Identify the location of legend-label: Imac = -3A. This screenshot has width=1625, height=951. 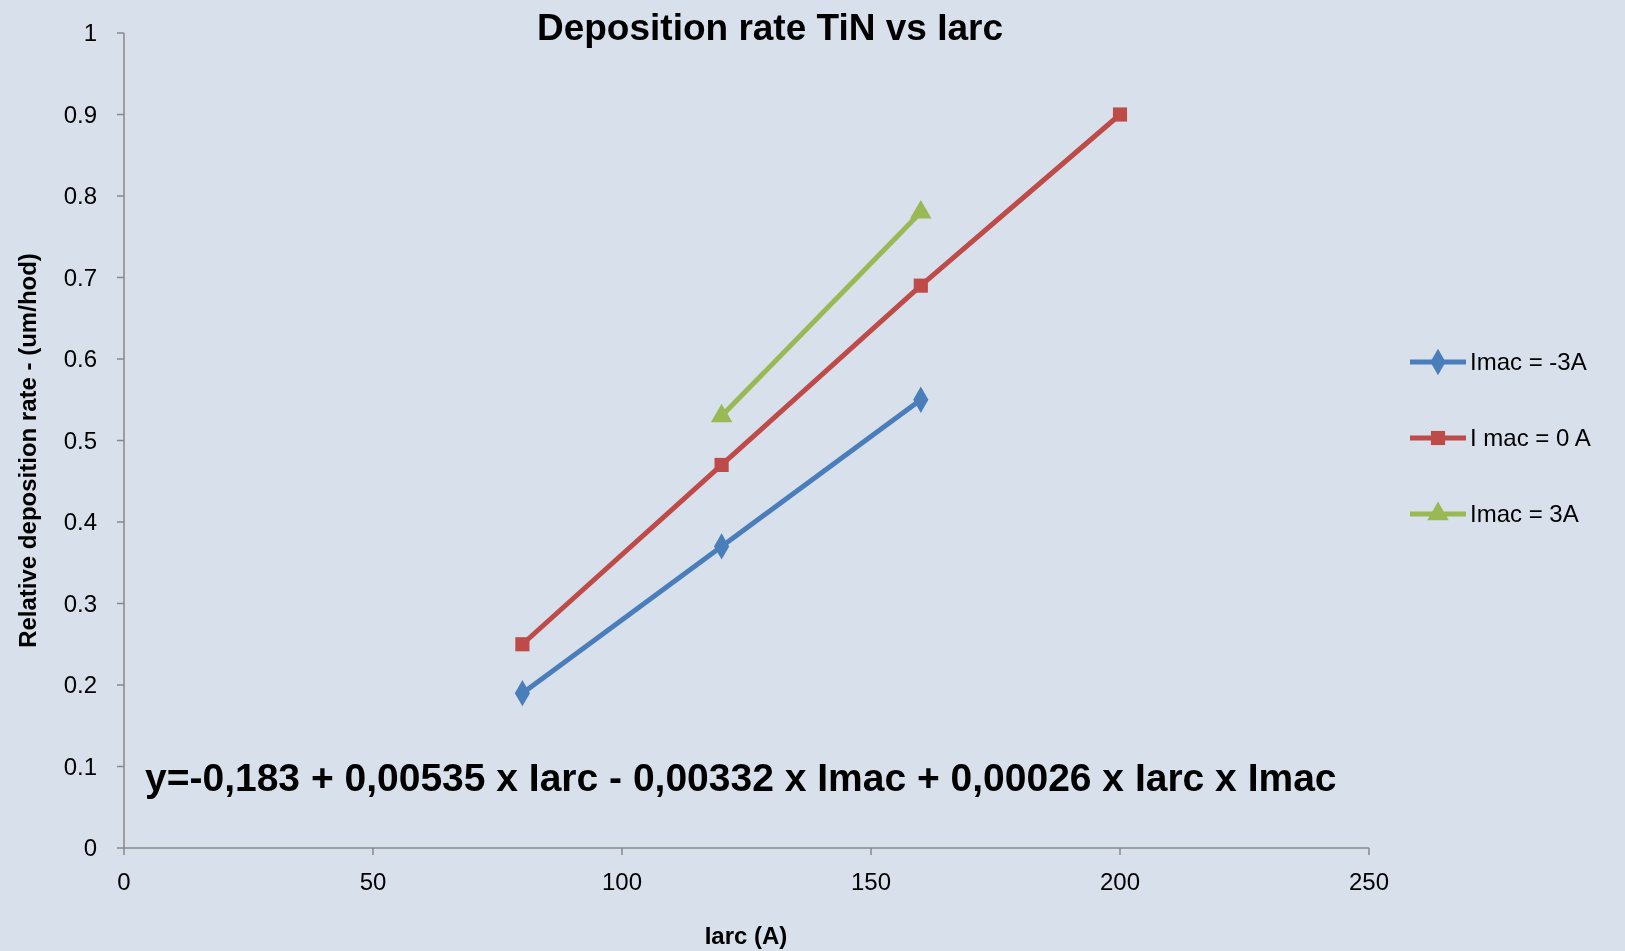
(1528, 362).